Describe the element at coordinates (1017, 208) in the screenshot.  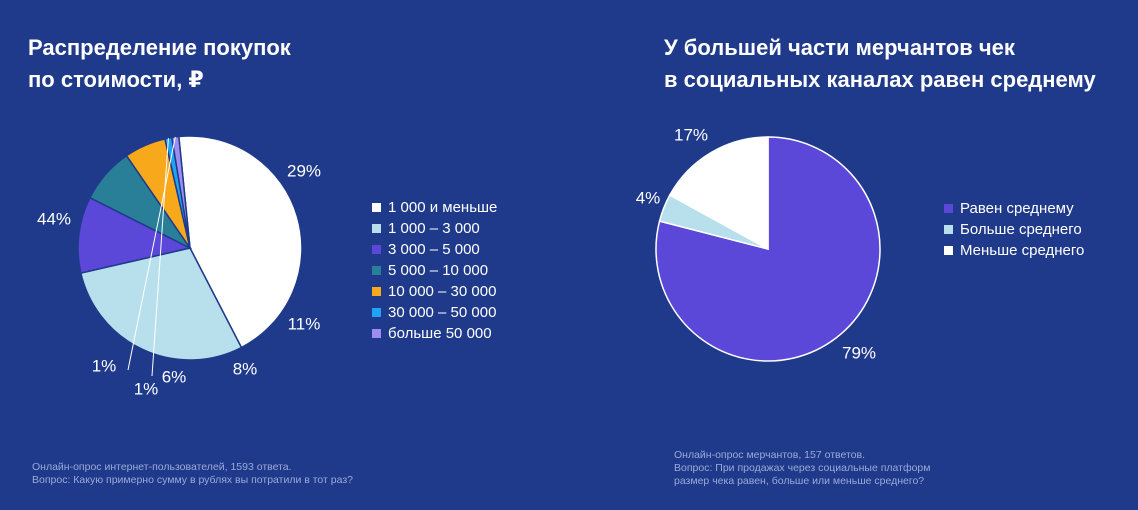
I see `legend-label: Равен среднему` at that location.